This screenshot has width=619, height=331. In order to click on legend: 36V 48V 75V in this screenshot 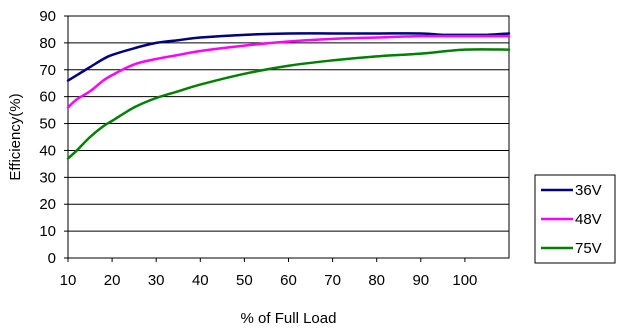, I will do `click(575, 219)`.